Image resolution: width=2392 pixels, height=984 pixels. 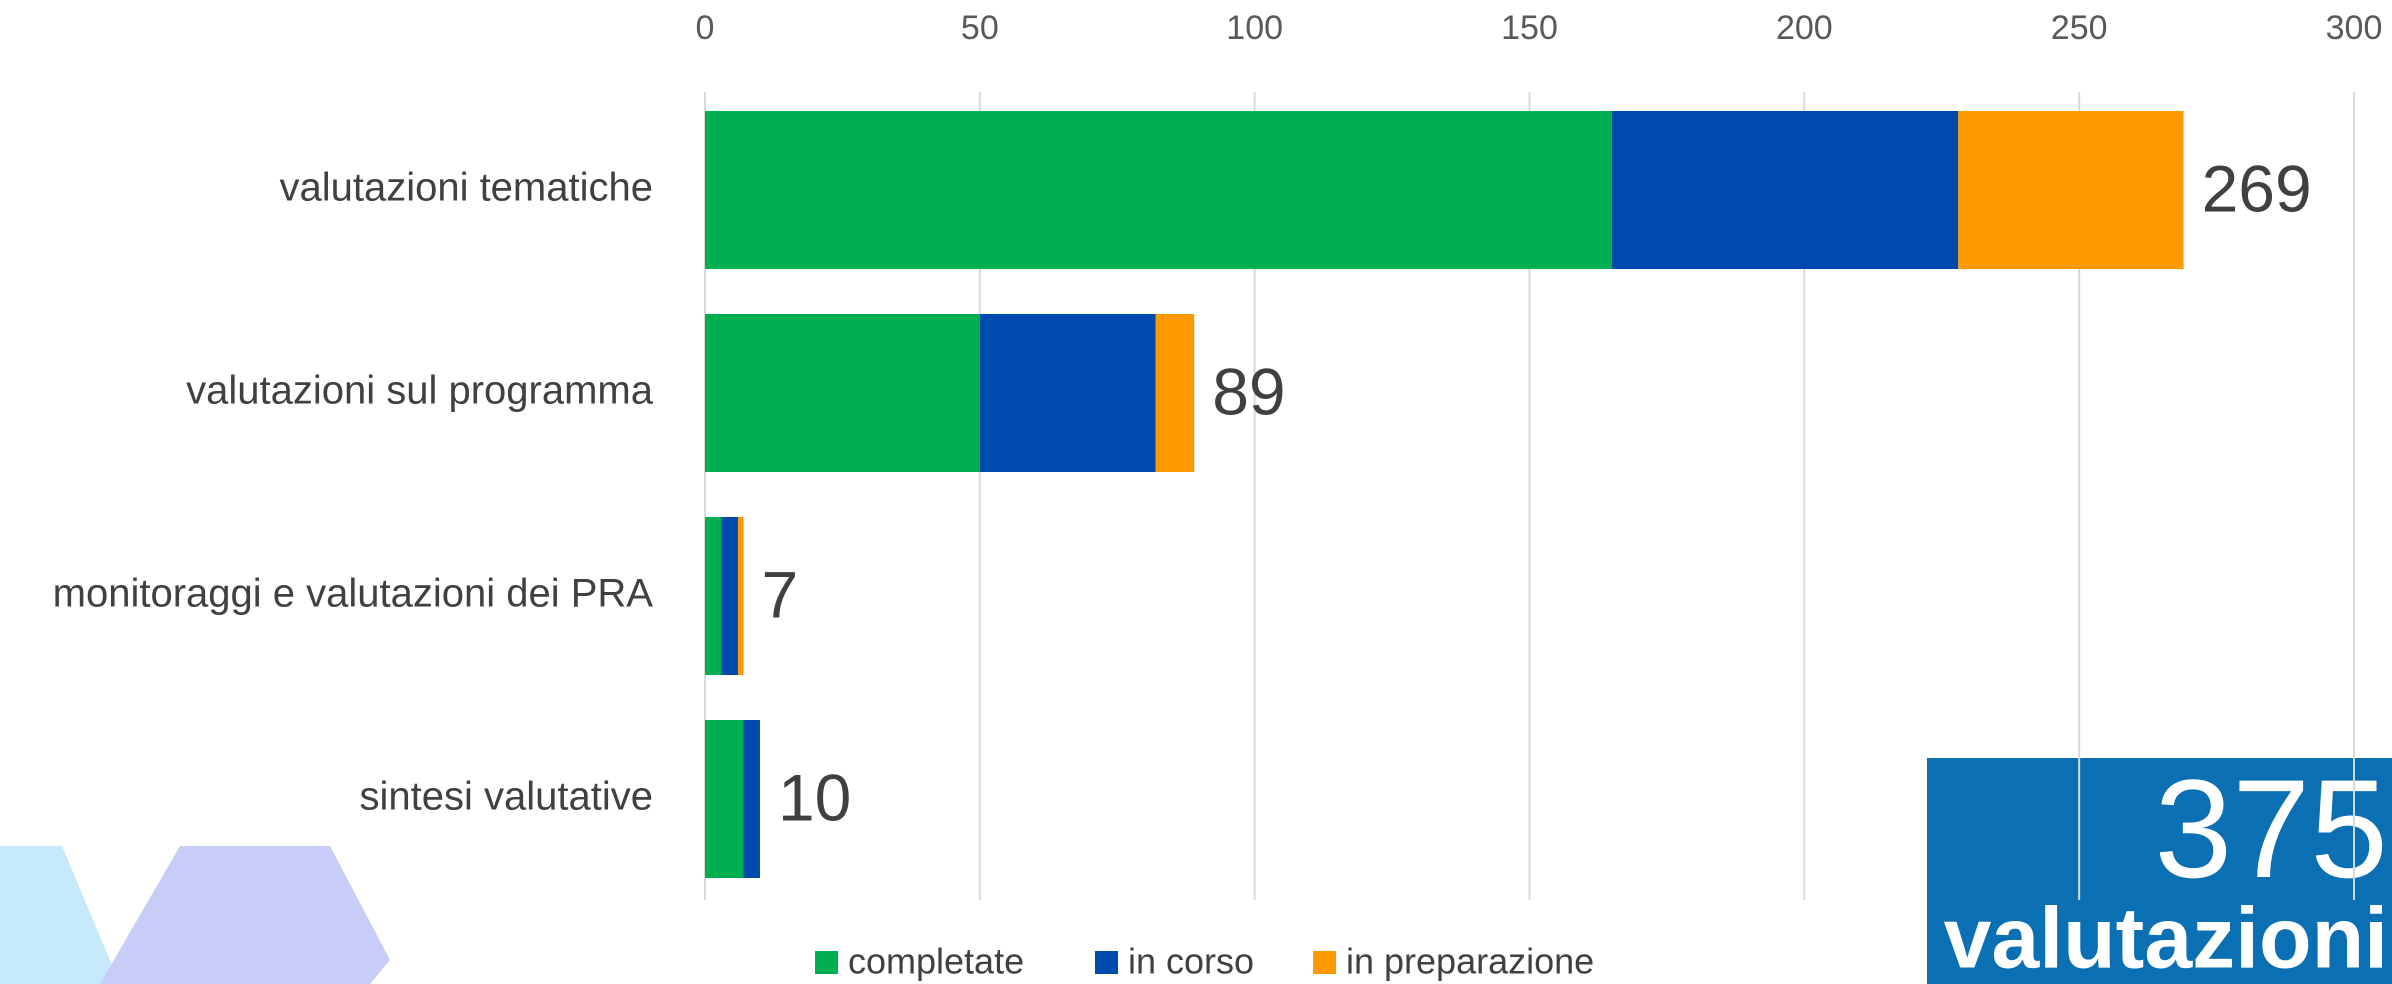 What do you see at coordinates (353, 594) in the screenshot?
I see `y-tick-label: monitoraggi e valutazioni dei PRA` at bounding box center [353, 594].